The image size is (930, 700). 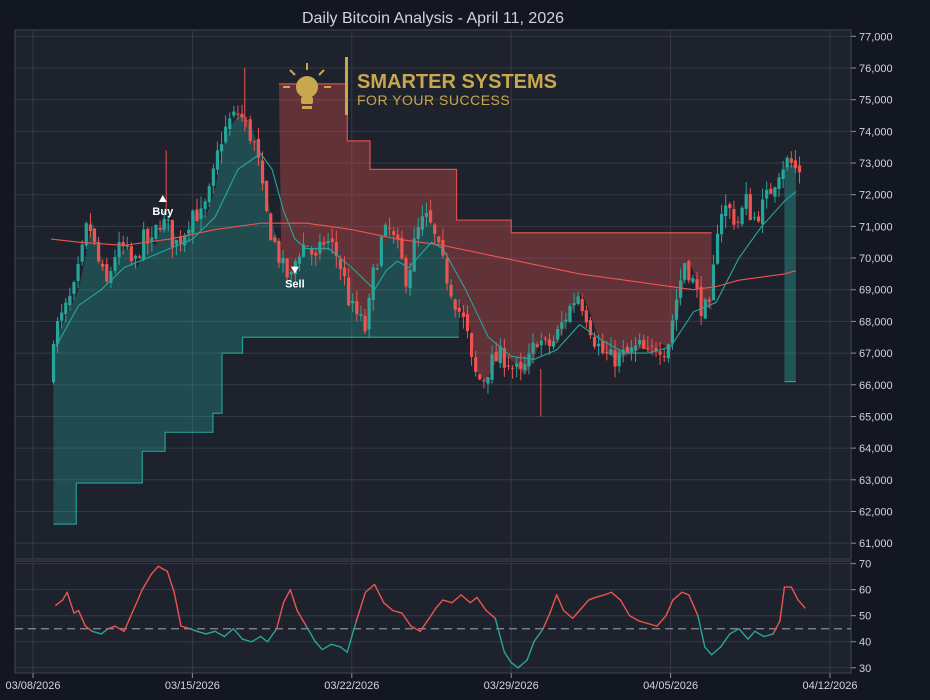 What do you see at coordinates (861, 617) in the screenshot?
I see `rsi-y-axis: 30 40 50 60 70` at bounding box center [861, 617].